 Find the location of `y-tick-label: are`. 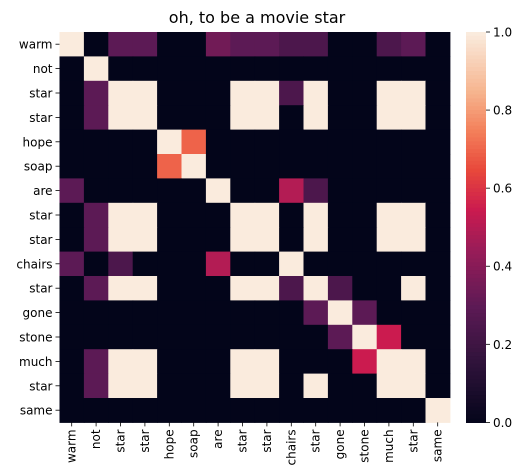

y-tick-label: are is located at coordinates (42, 191).